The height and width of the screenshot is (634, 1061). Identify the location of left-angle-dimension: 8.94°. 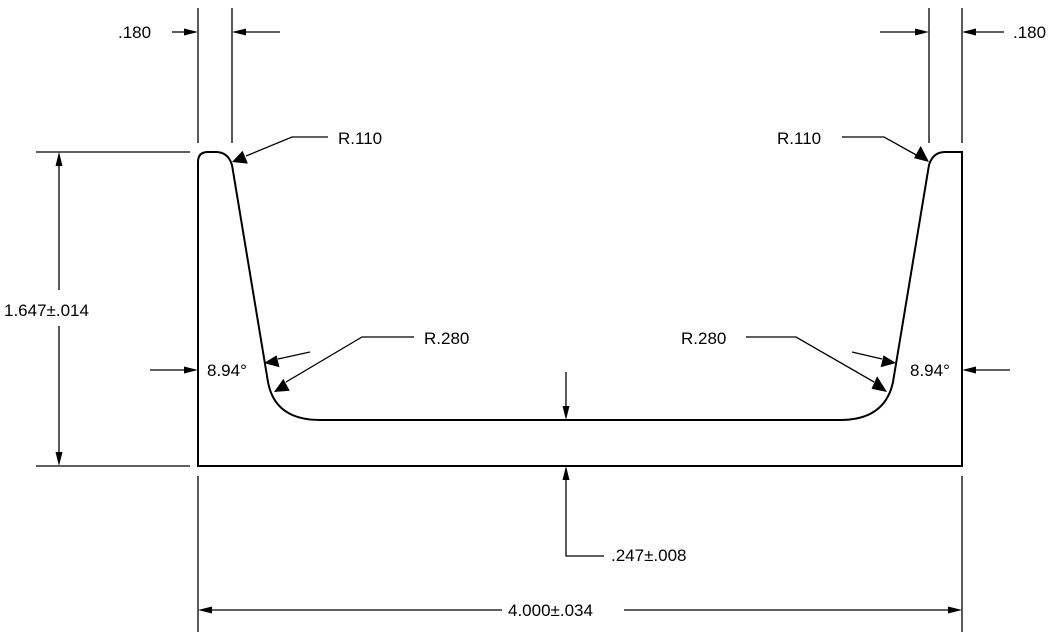
(230, 365).